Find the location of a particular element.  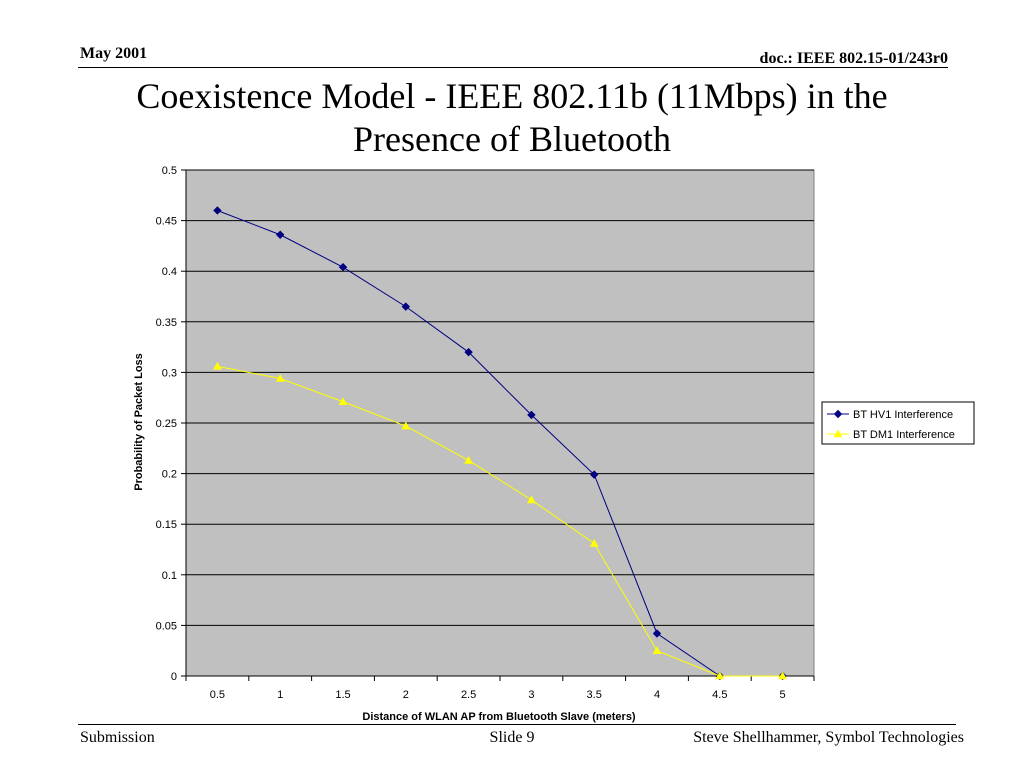

legend: BT HV1 Interference BT DM1 Interference is located at coordinates (898, 423).